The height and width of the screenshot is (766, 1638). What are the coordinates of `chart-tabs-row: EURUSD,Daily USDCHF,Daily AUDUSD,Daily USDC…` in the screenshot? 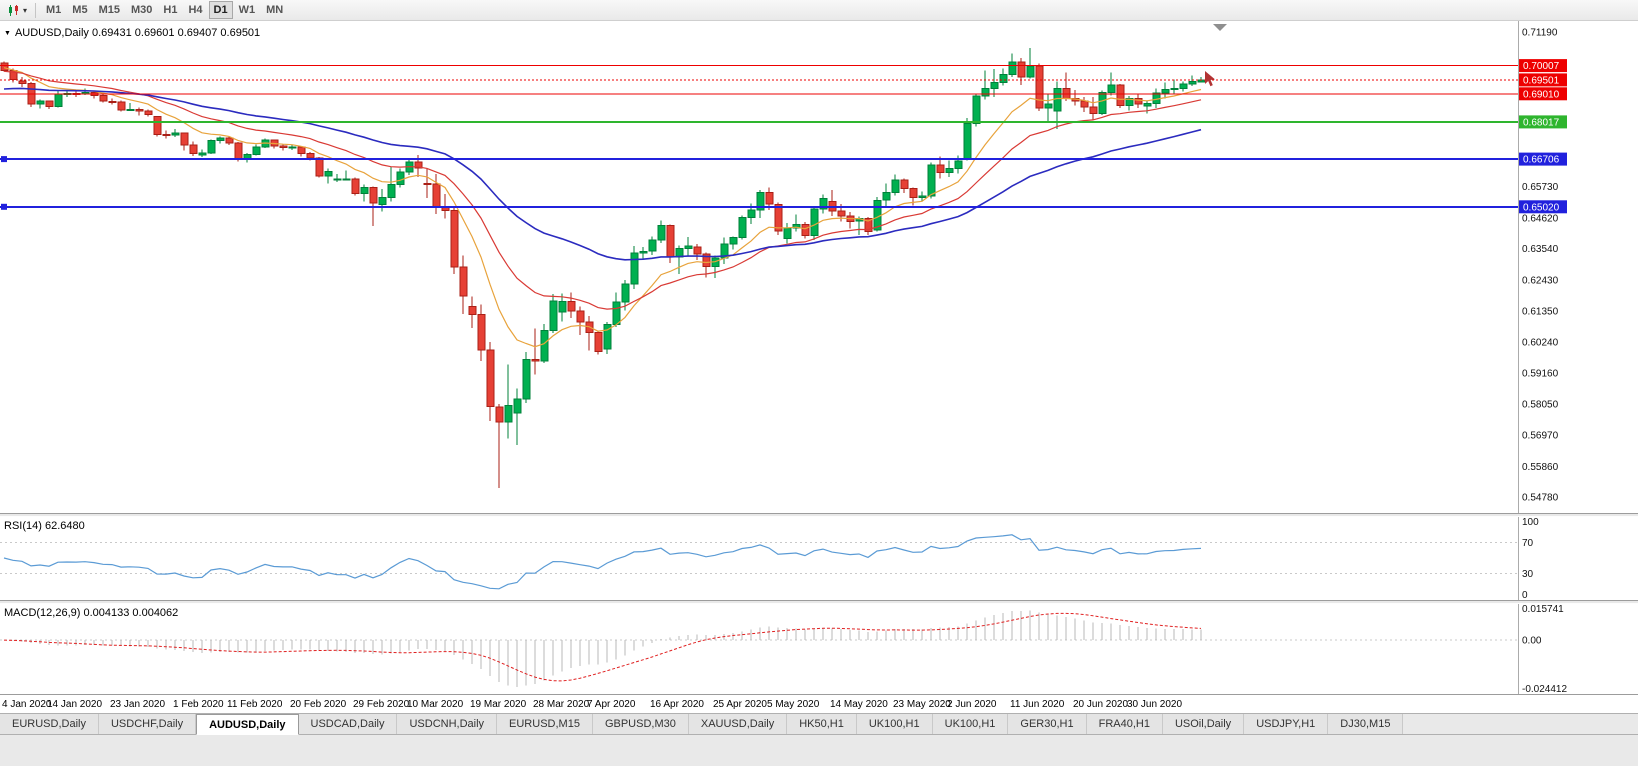 It's located at (819, 724).